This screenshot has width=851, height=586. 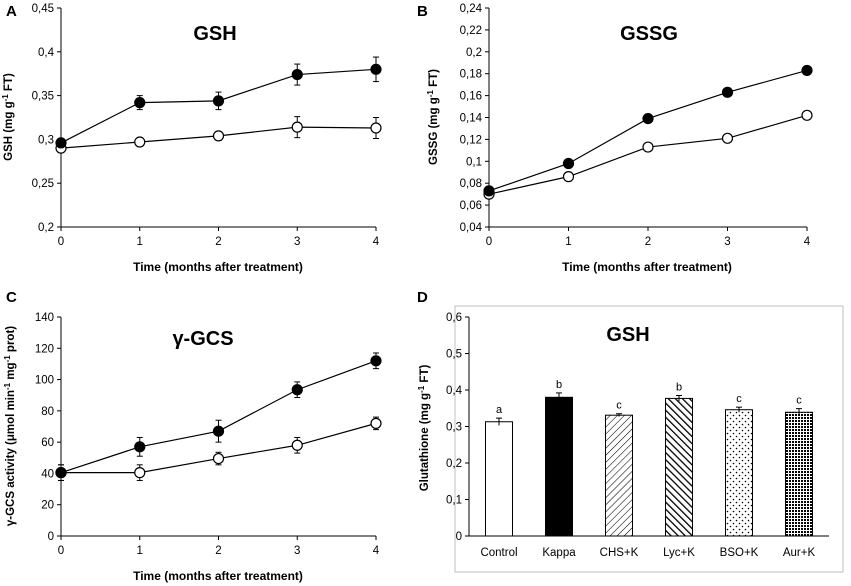 I want to click on series-line-filled, so click(x=648, y=130).